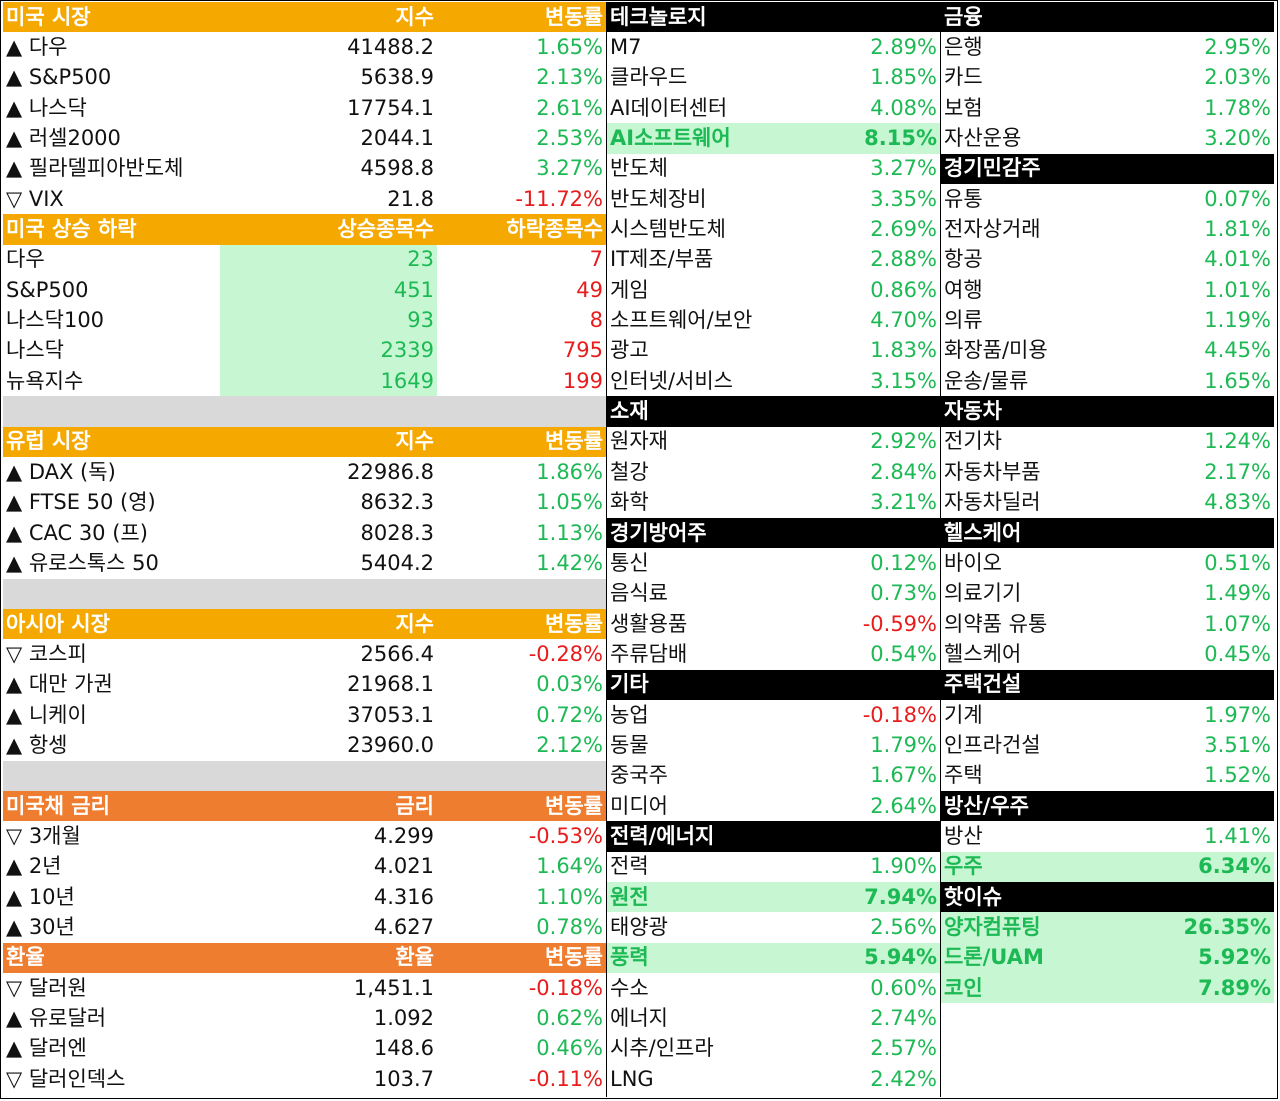  I want to click on sector-name: 클라우드, so click(649, 77).